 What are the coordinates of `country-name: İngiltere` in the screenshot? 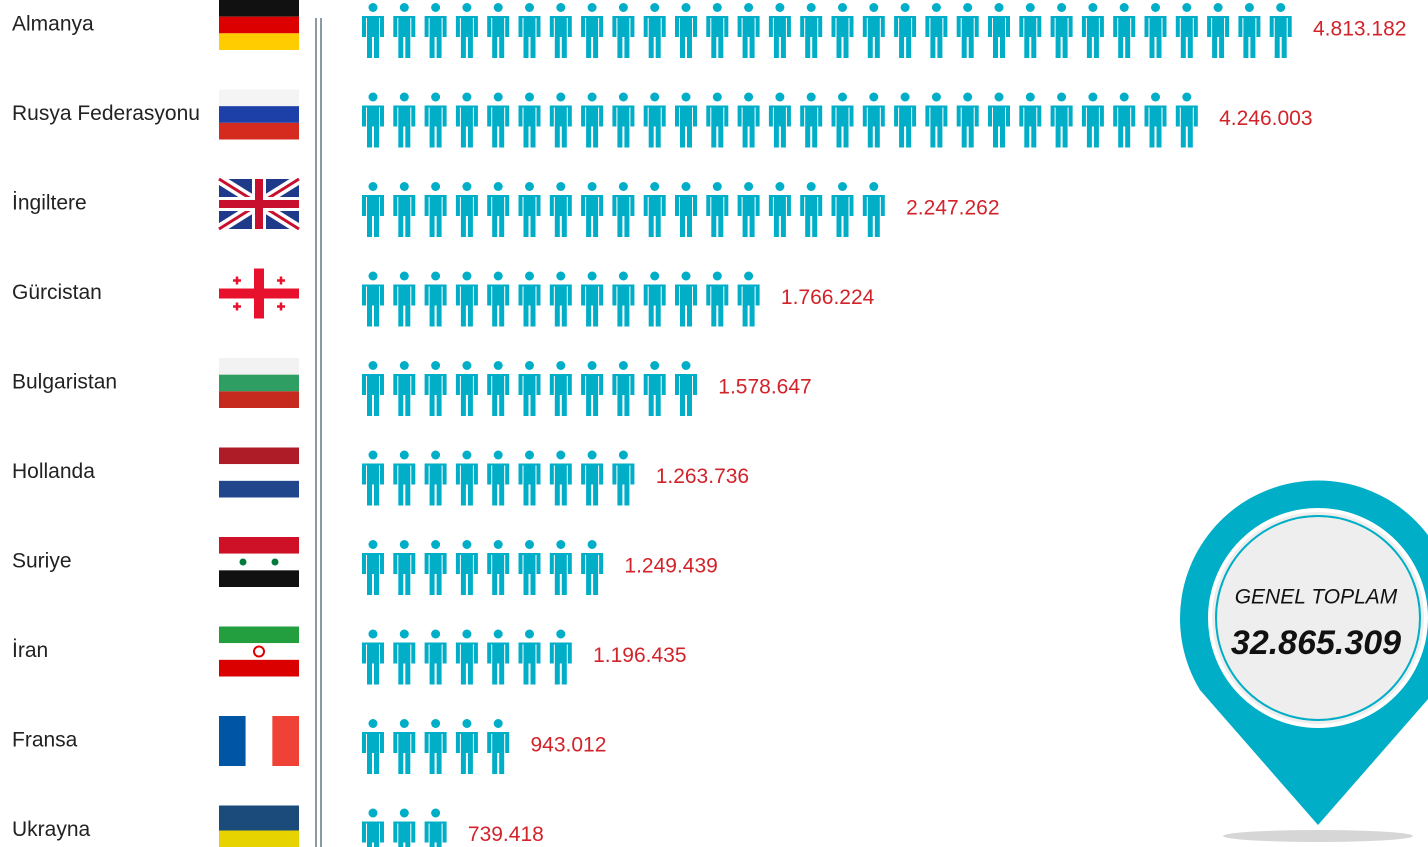 It's located at (49, 203).